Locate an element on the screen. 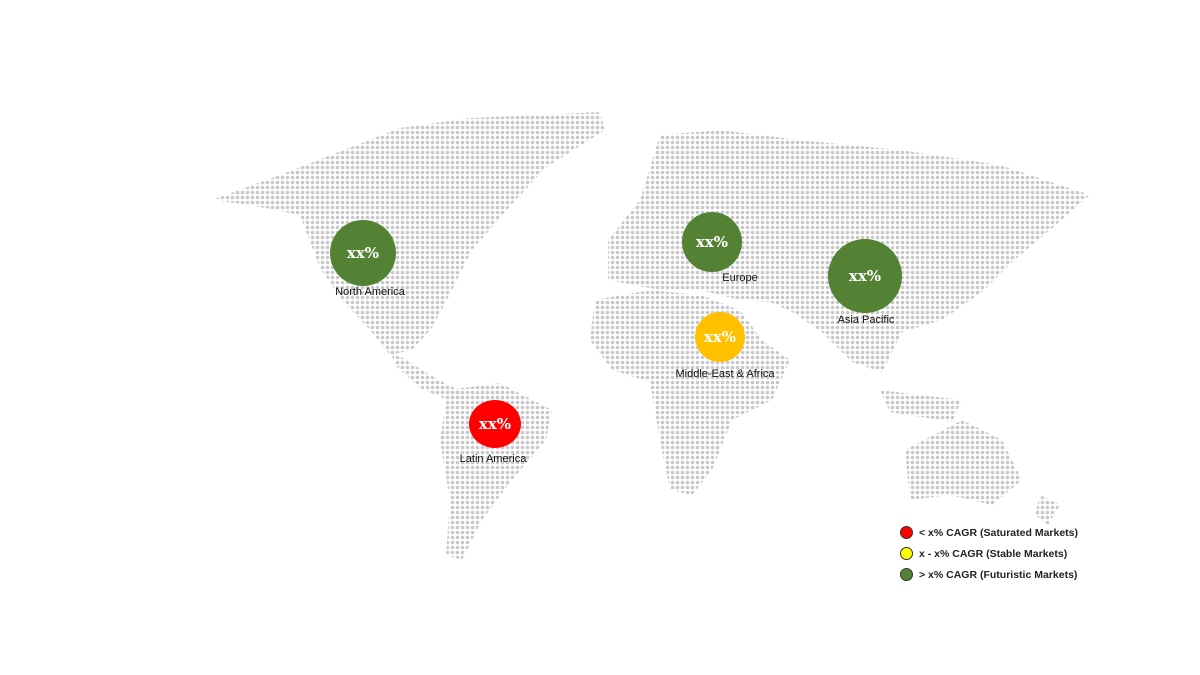 The image size is (1200, 675). latin-america-bubble: xx% is located at coordinates (495, 424).